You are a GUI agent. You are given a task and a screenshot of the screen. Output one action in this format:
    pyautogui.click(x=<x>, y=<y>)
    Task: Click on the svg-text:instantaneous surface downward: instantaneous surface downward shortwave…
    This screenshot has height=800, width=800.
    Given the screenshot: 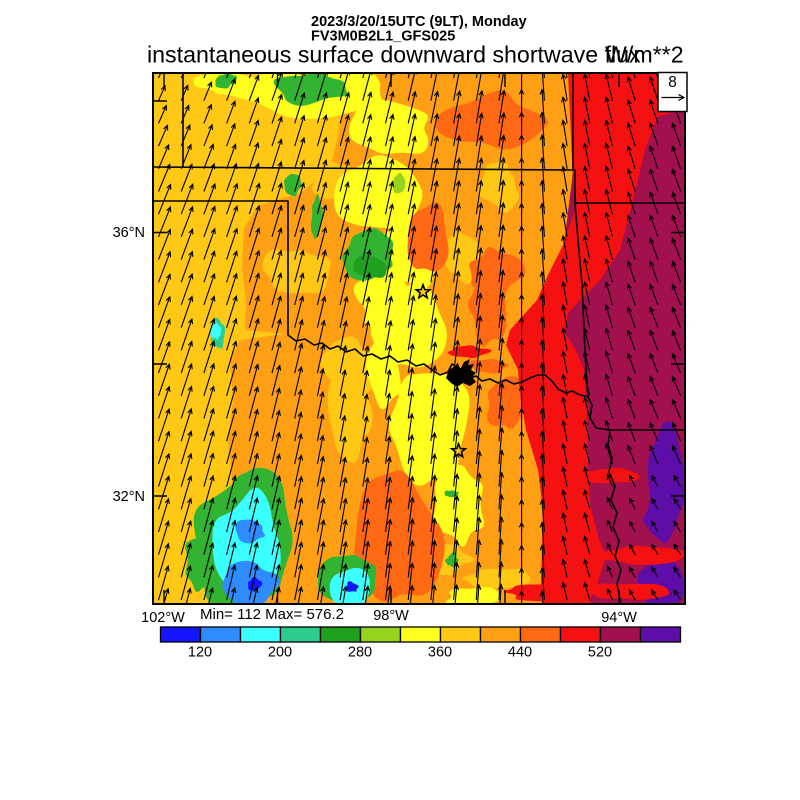 What is the action you would take?
    pyautogui.click(x=394, y=55)
    